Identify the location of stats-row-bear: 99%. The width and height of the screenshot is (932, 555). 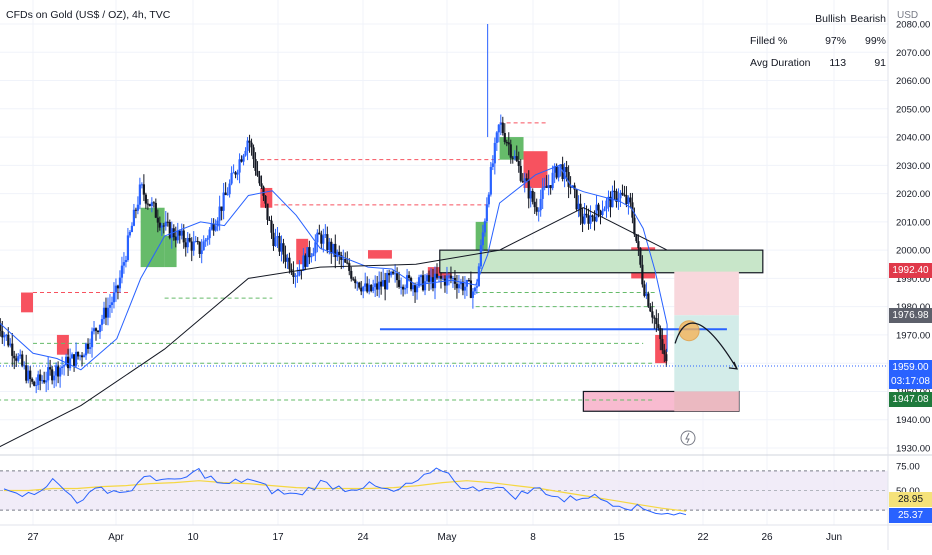
(875, 41).